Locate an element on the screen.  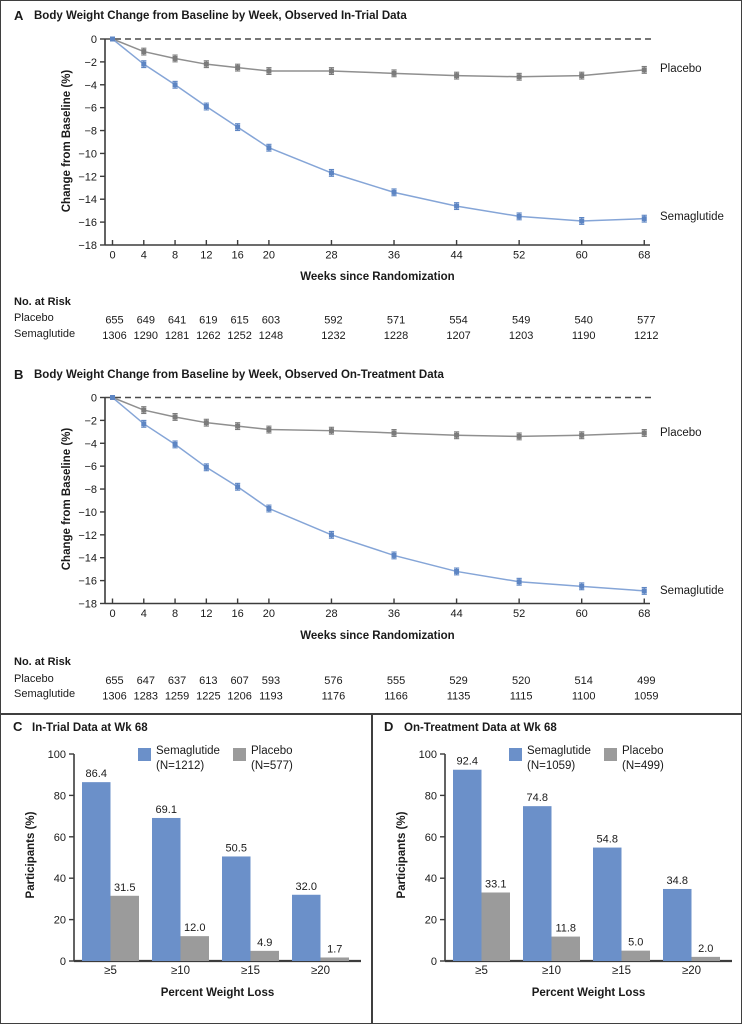
svg-text: 1232 is located at coordinates (333, 336).